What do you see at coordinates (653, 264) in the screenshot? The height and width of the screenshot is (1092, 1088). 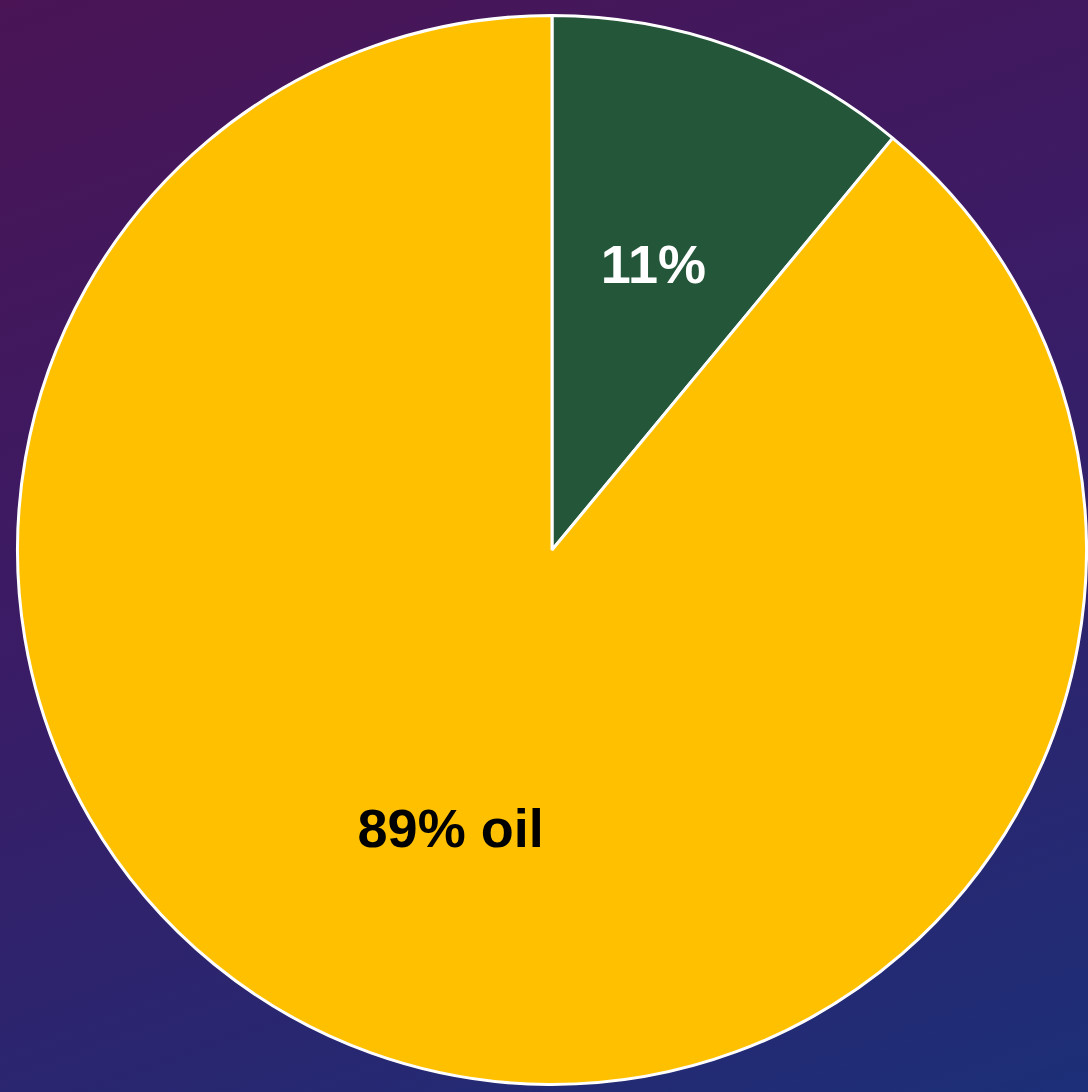 I see `data-label: 11%` at bounding box center [653, 264].